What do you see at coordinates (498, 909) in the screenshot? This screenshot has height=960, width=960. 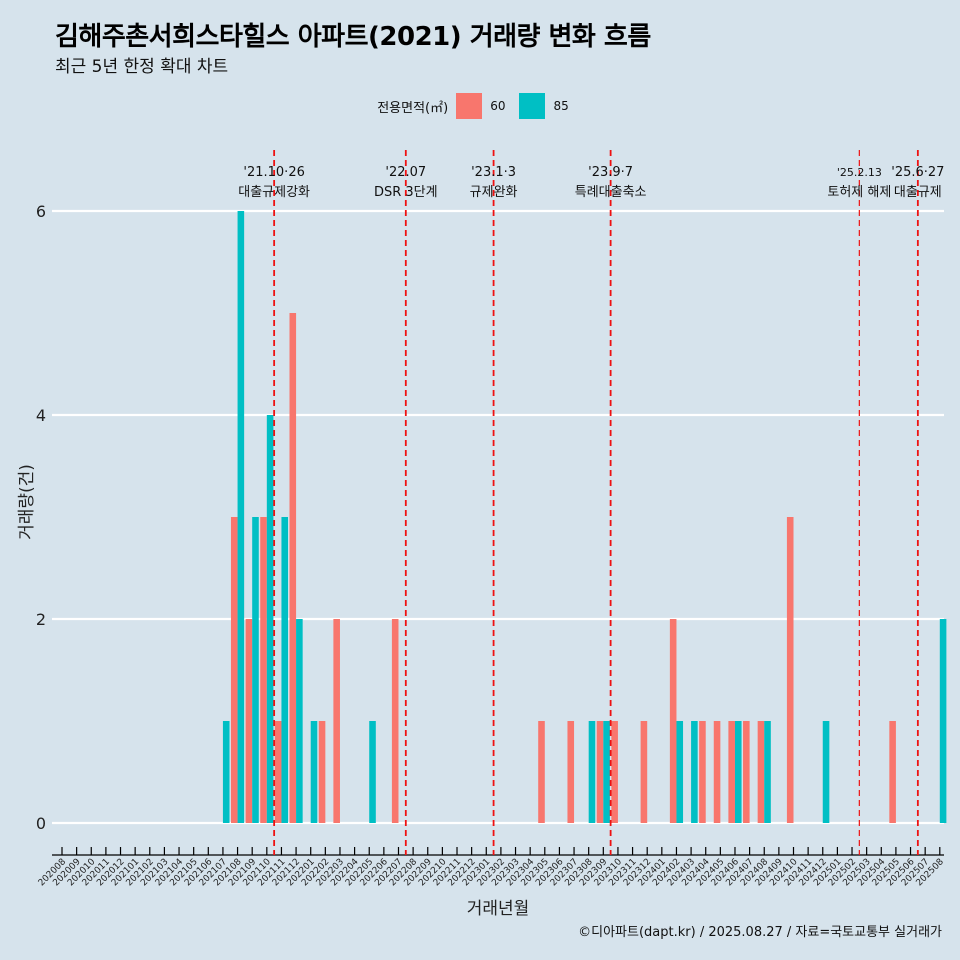 I see `x-axis-title: 거래년월` at bounding box center [498, 909].